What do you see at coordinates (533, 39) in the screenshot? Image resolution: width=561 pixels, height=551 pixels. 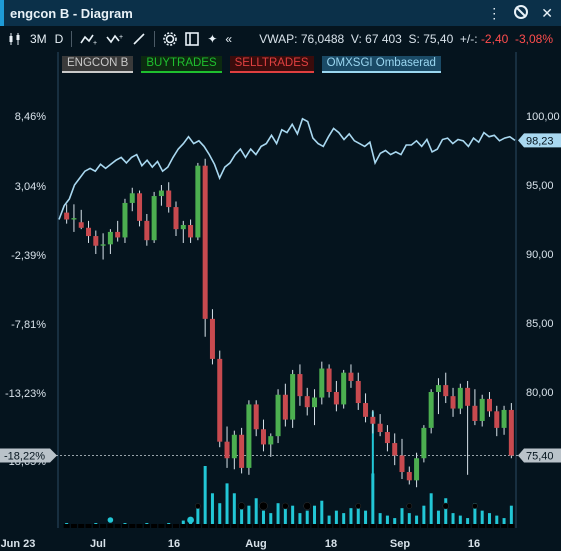 I see `change-percent: -3,08%` at bounding box center [533, 39].